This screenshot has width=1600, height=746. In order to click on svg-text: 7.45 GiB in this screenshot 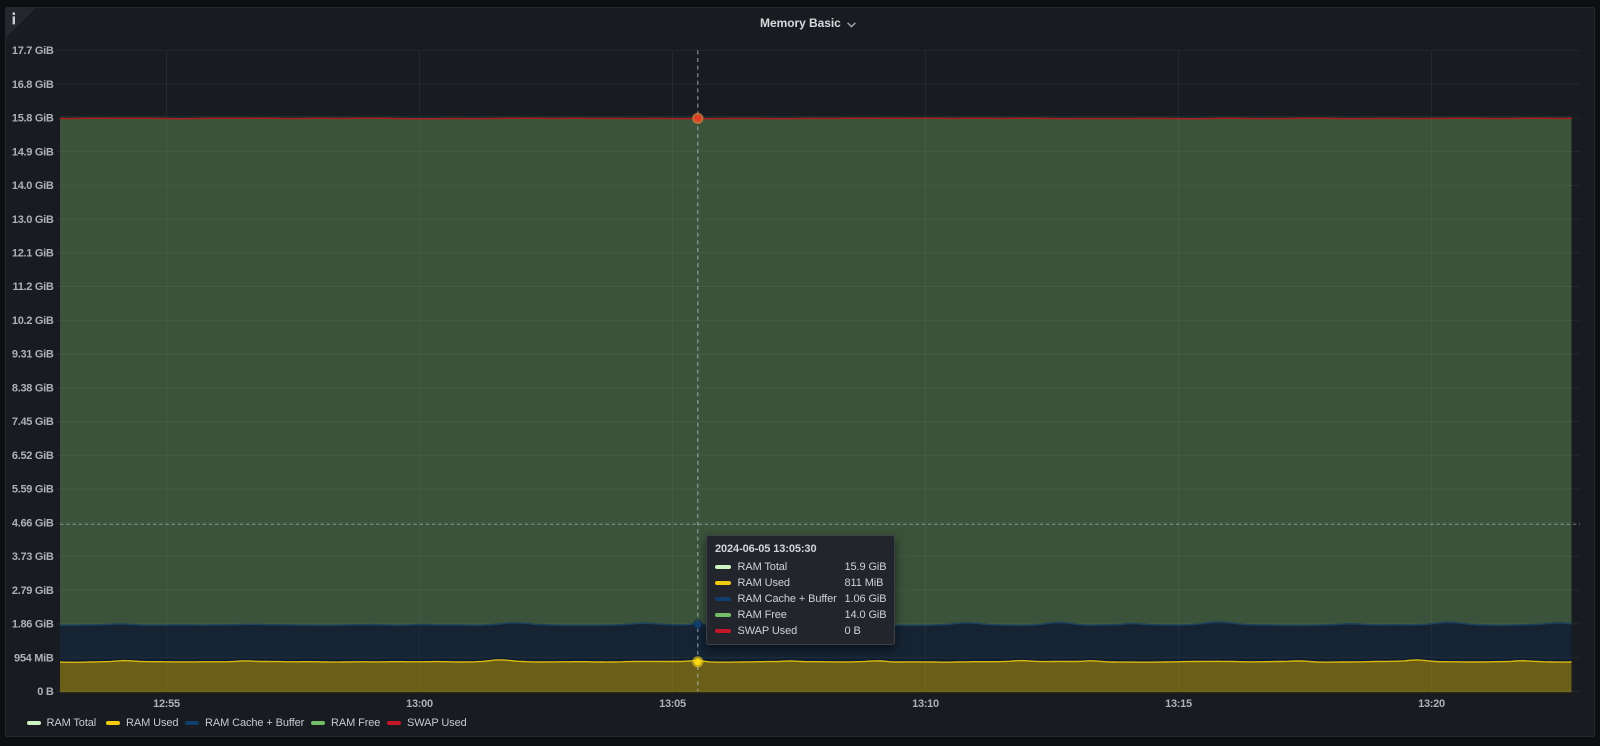, I will do `click(33, 422)`.